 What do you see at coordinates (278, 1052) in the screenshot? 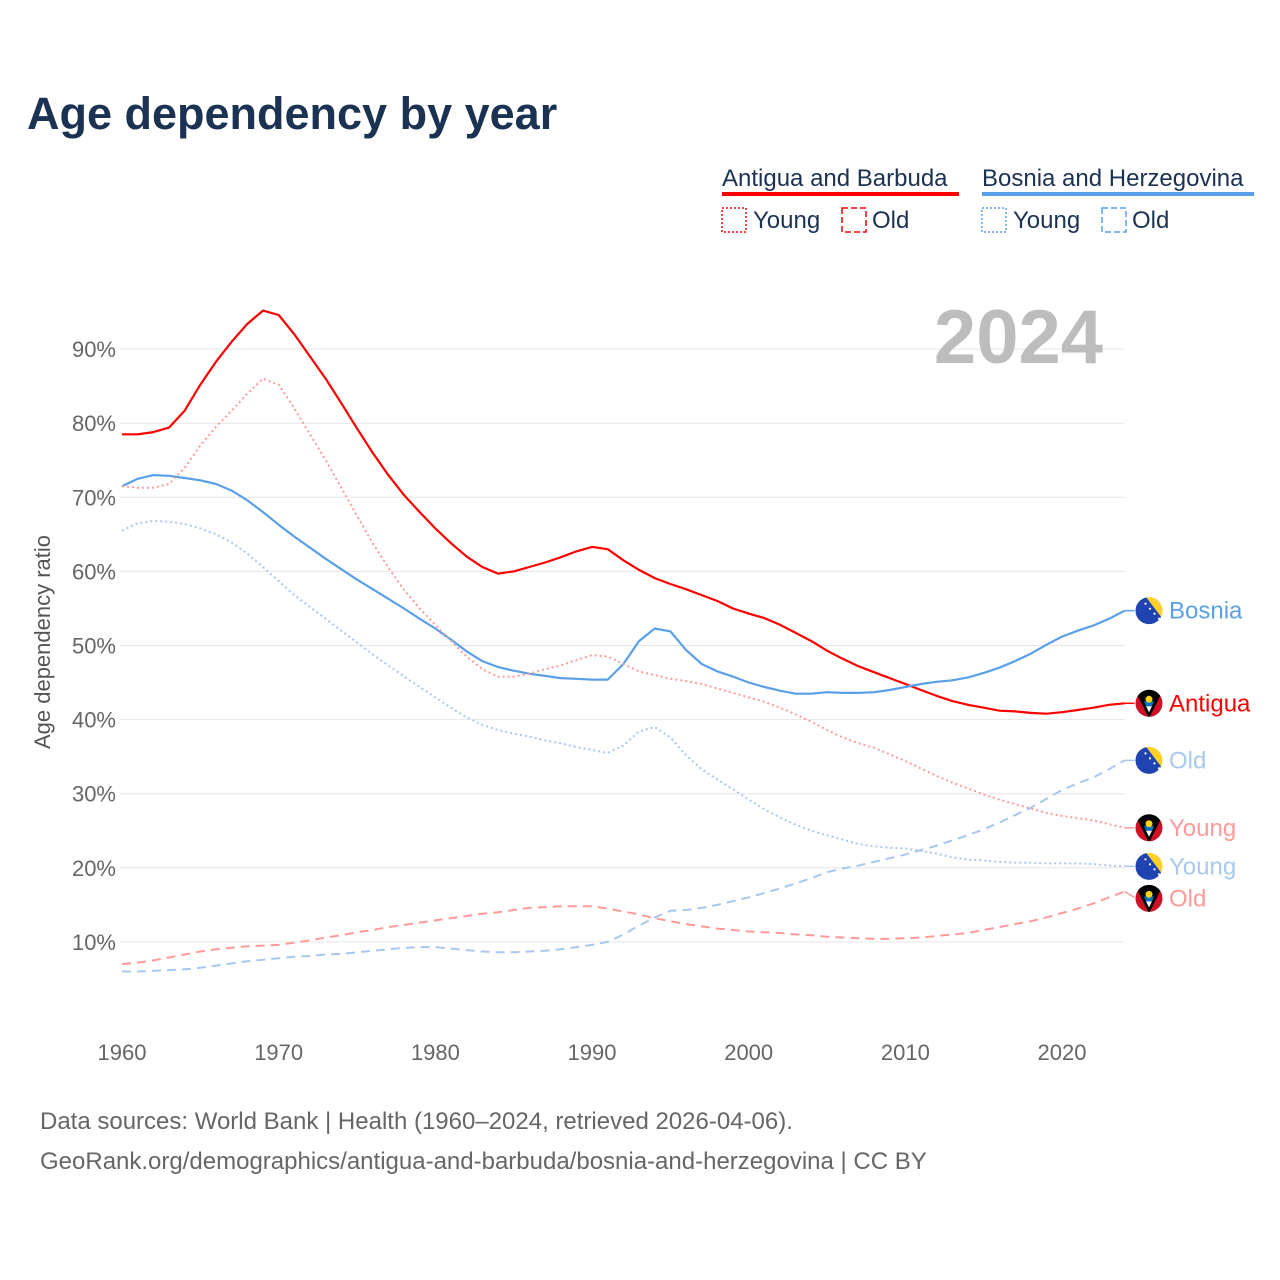
I see `x-tick-label: 1970` at bounding box center [278, 1052].